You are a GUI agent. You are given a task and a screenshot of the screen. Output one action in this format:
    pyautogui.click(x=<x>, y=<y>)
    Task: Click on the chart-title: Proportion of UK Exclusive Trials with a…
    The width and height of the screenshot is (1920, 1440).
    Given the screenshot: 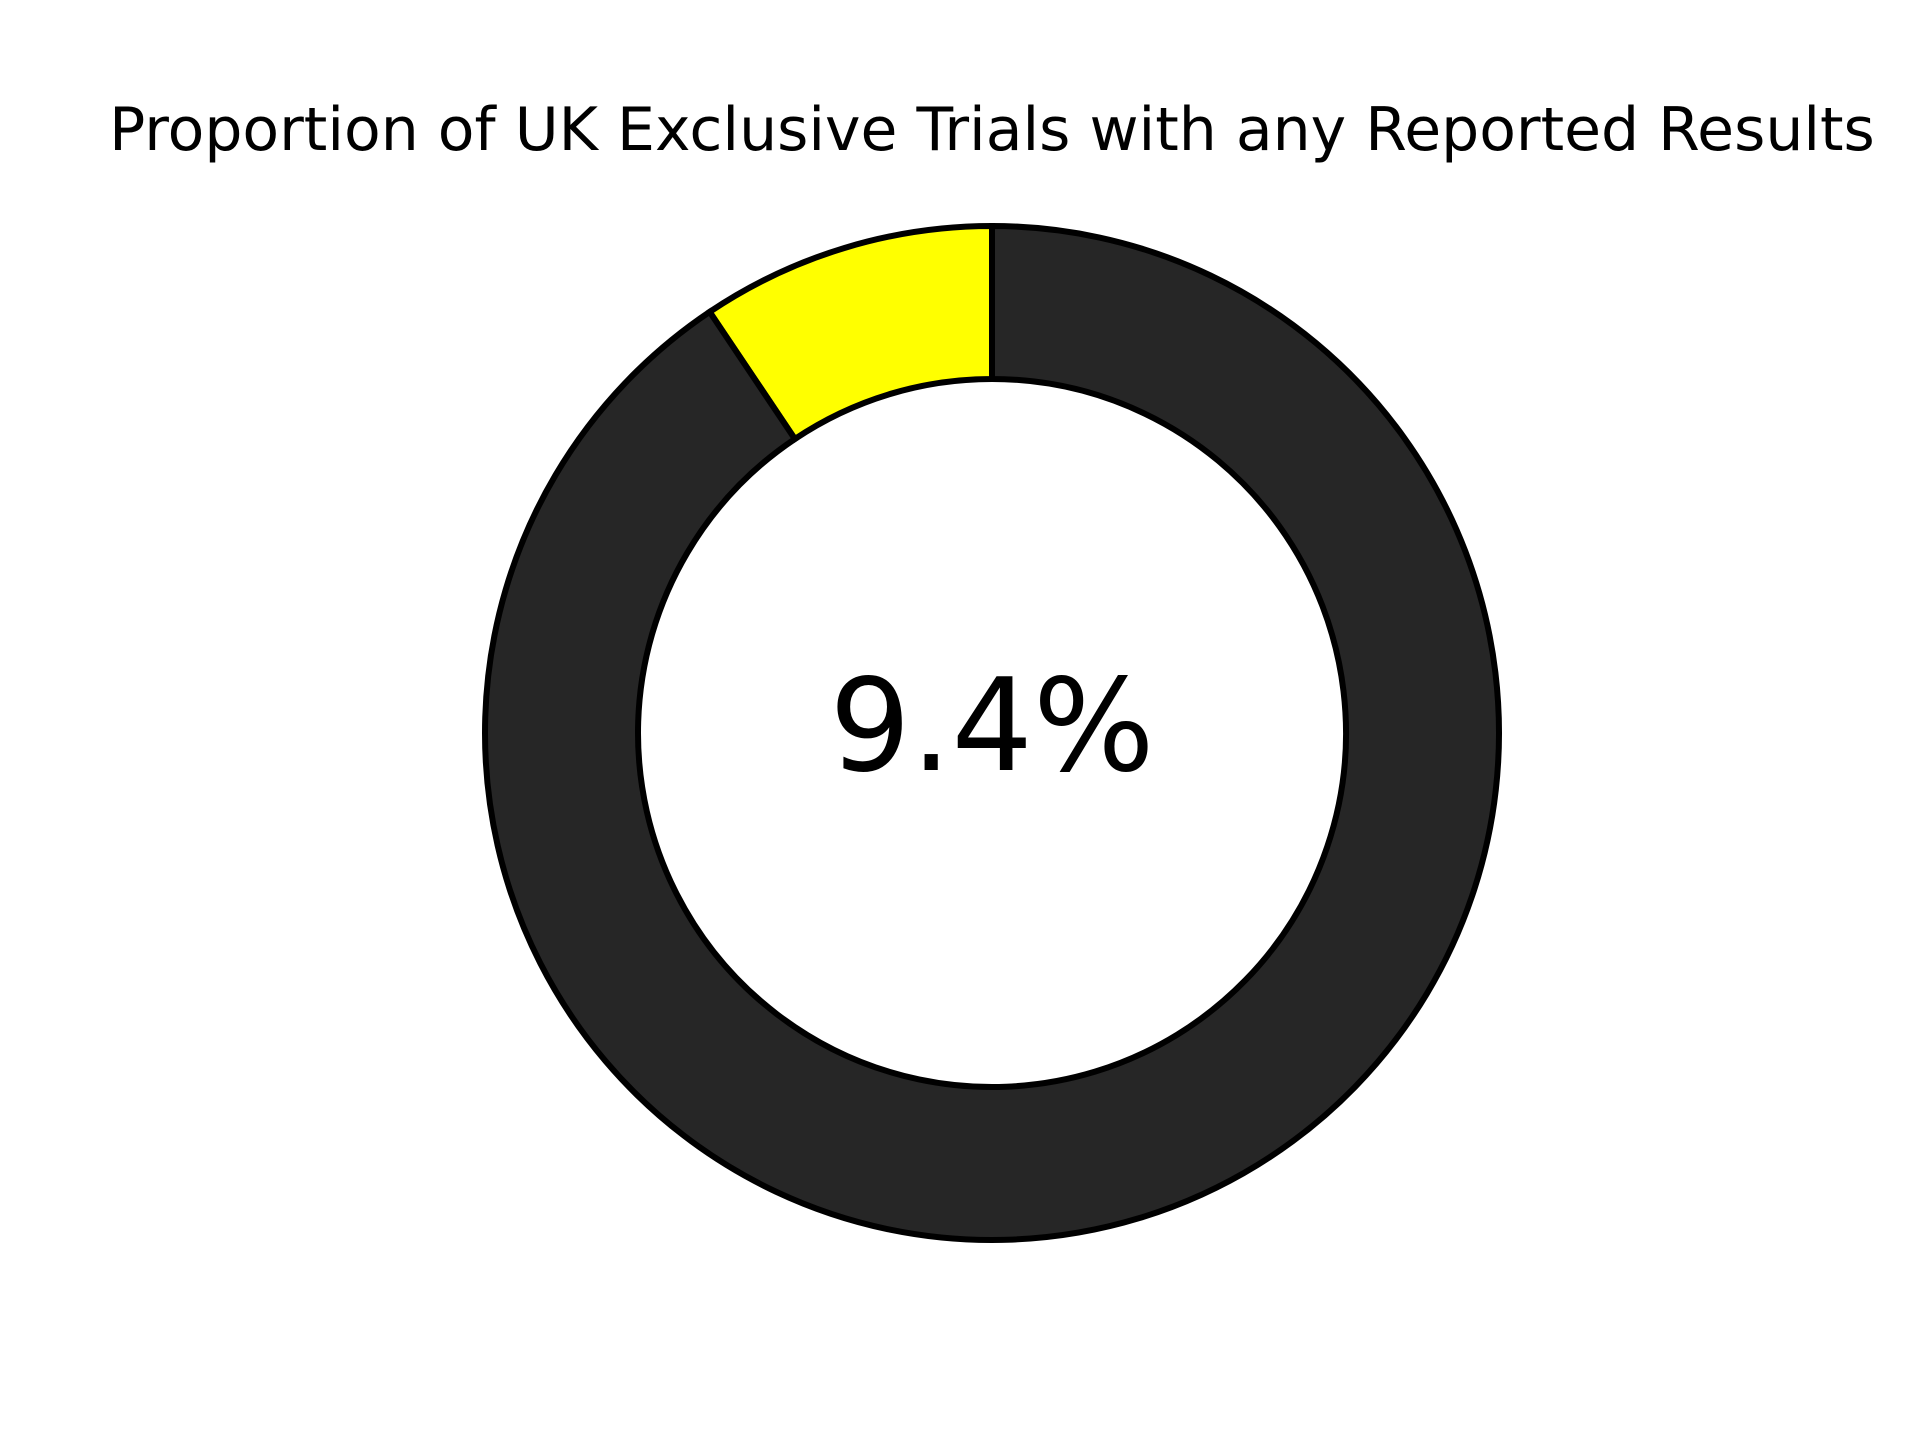 What is the action you would take?
    pyautogui.click(x=992, y=130)
    